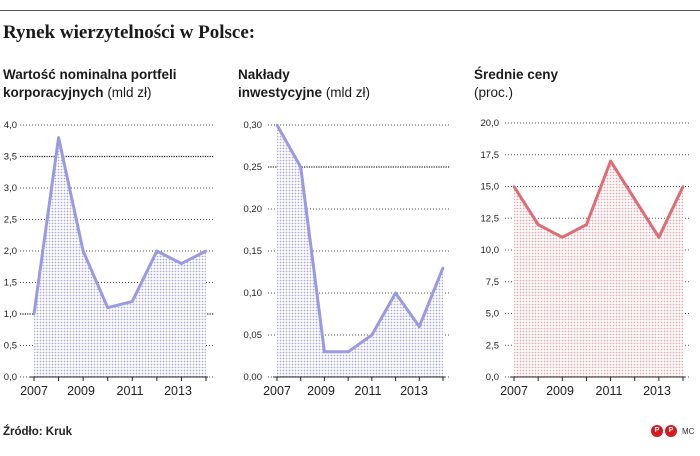 The image size is (700, 456). Describe the element at coordinates (304, 84) in the screenshot. I see `panel-2-heading: Nakłady inwestycyjne (mld zł)` at that location.